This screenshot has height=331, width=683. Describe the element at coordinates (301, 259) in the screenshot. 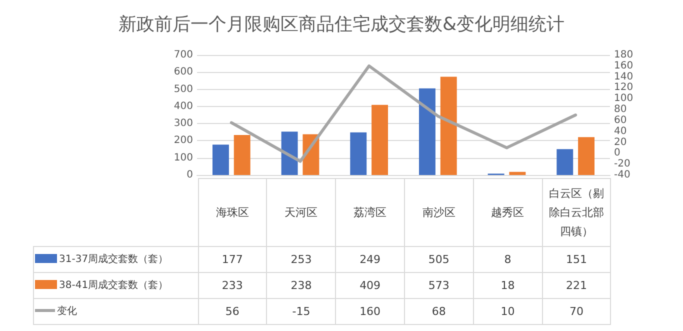

I see `data-label: 253` at that location.